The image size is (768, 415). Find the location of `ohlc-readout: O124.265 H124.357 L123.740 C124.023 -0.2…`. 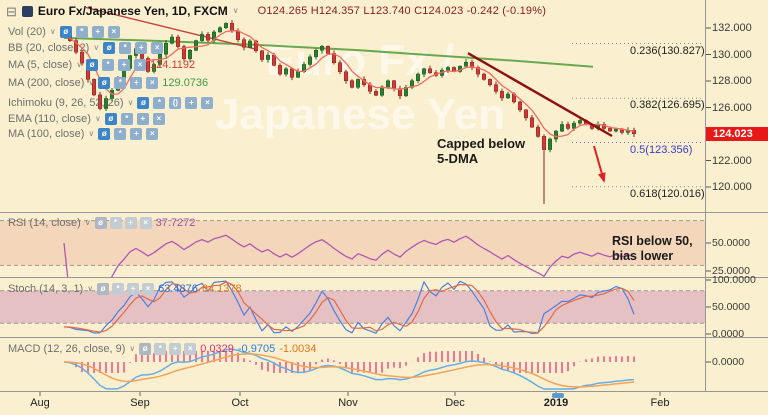

ohlc-readout: O124.265 H124.357 L123.740 C124.023 -0.2… is located at coordinates (402, 11).